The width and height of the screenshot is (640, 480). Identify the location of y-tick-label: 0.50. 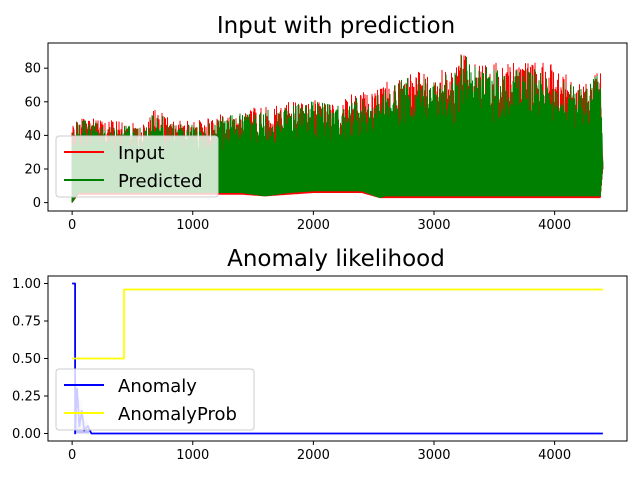
(26, 359).